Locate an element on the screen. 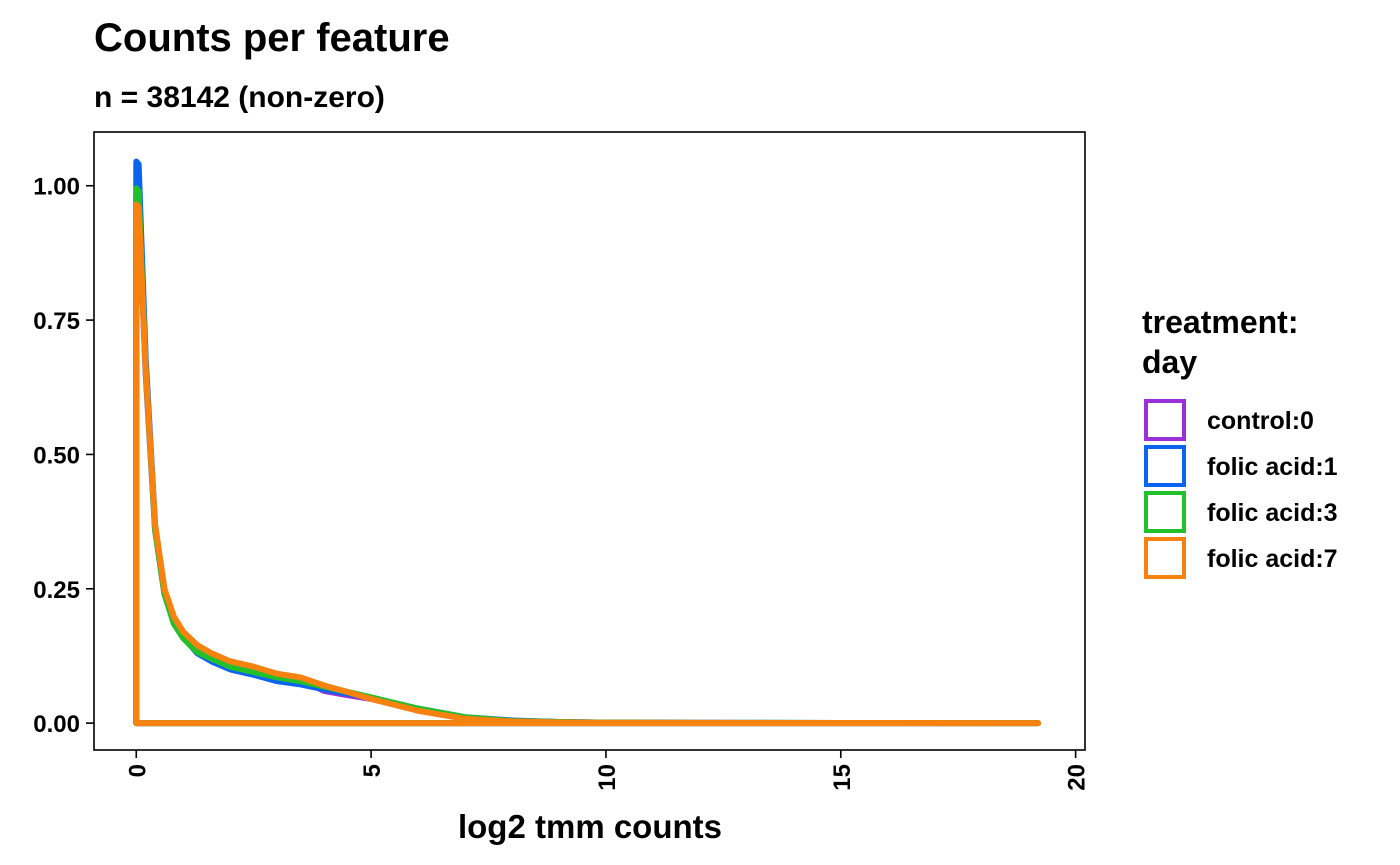 Image resolution: width=1400 pixels, height=865 pixels. legend-label-3: folic acid:7 is located at coordinates (1272, 559).